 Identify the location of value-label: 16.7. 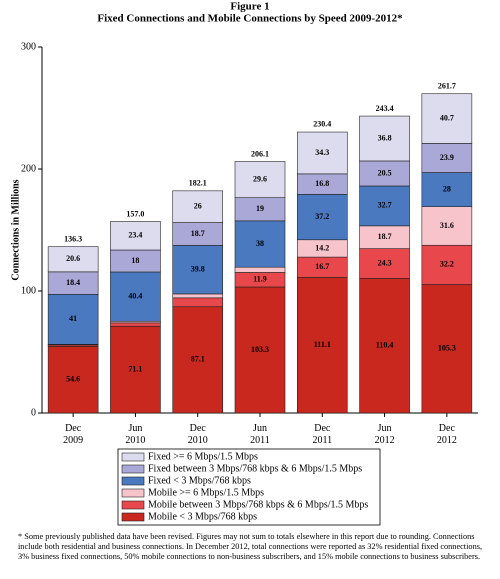
(322, 266).